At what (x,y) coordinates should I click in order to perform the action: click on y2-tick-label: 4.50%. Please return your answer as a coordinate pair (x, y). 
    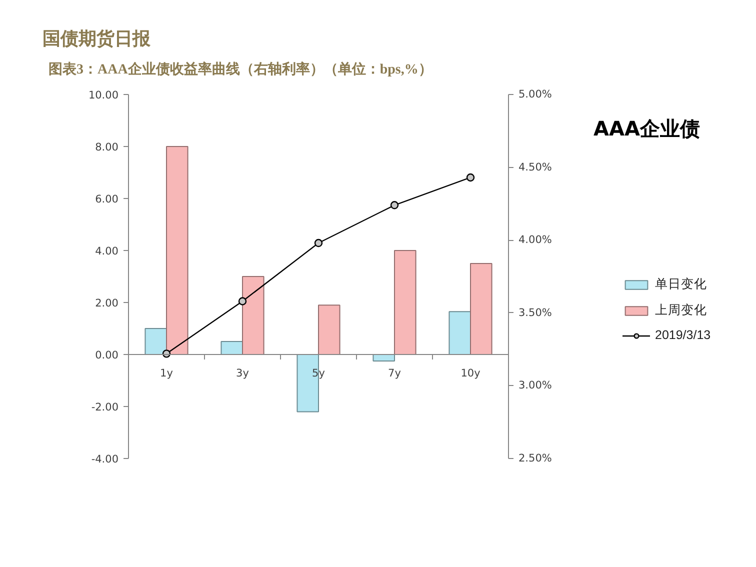
    Looking at the image, I should click on (535, 167).